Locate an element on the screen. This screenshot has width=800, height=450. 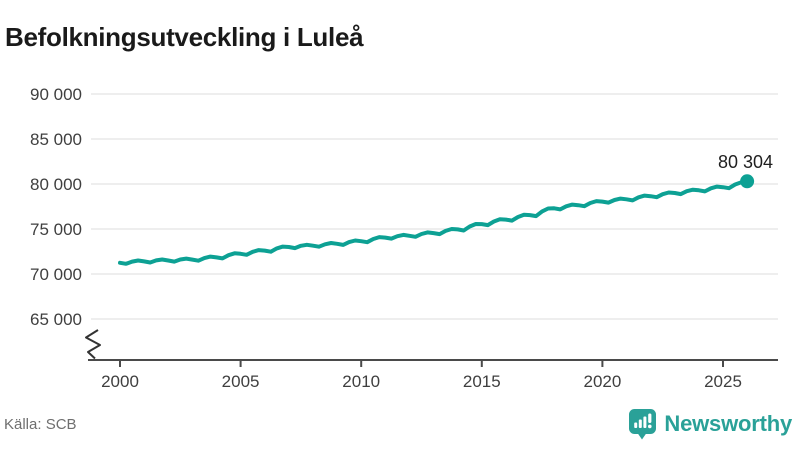
x-axis-tick-label: 2005 is located at coordinates (241, 381).